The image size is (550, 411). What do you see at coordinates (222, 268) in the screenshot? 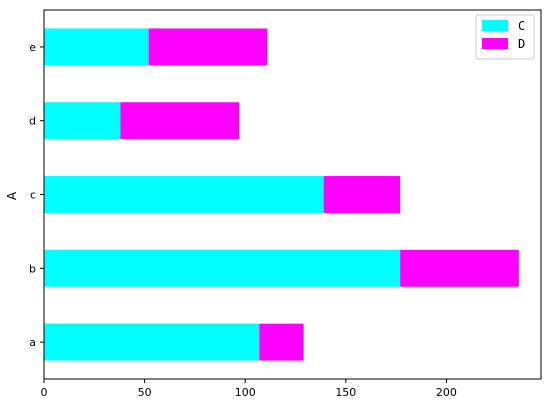
I see `bar-c-b` at bounding box center [222, 268].